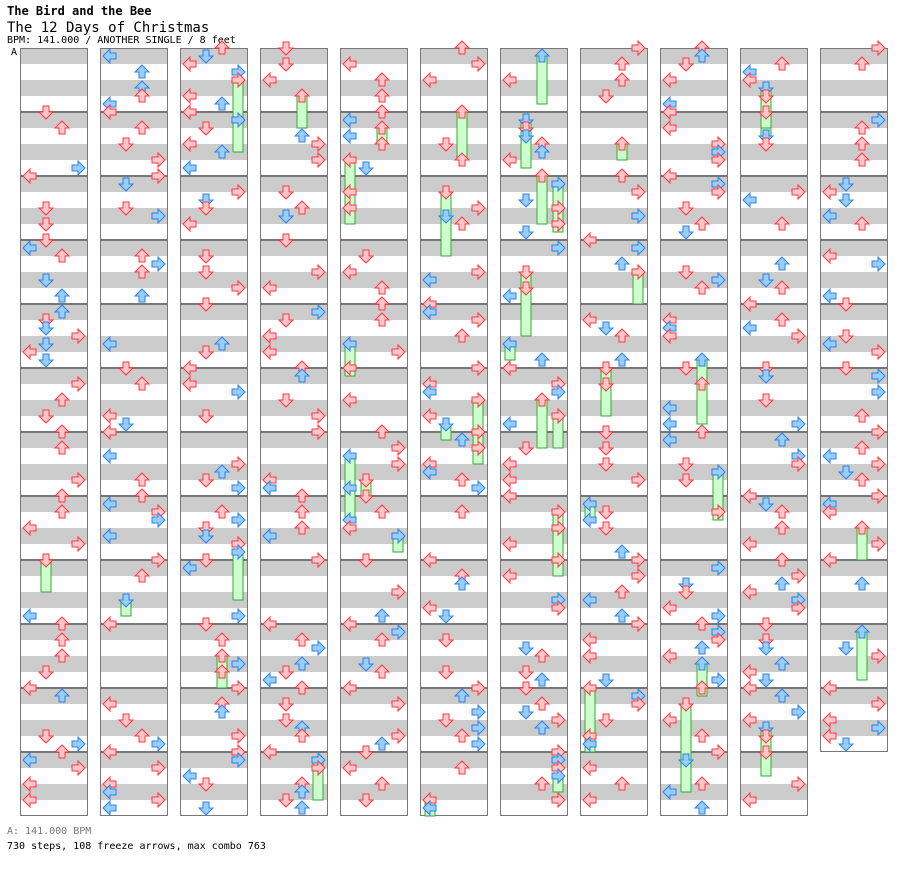 The width and height of the screenshot is (912, 876). What do you see at coordinates (121, 40) in the screenshot?
I see `chart-meta: BPM: 141.000 / ANOTHER SINGLE / 8 feet` at bounding box center [121, 40].